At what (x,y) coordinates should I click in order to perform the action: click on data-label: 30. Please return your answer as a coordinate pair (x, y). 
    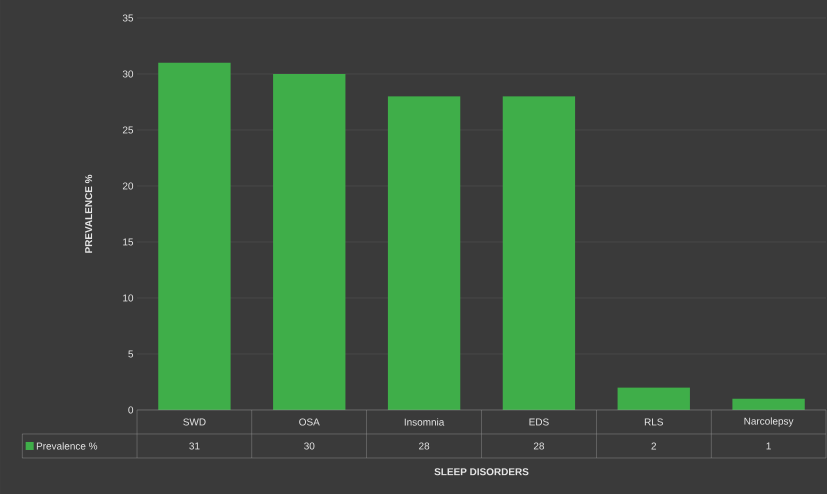
    Looking at the image, I should click on (309, 446).